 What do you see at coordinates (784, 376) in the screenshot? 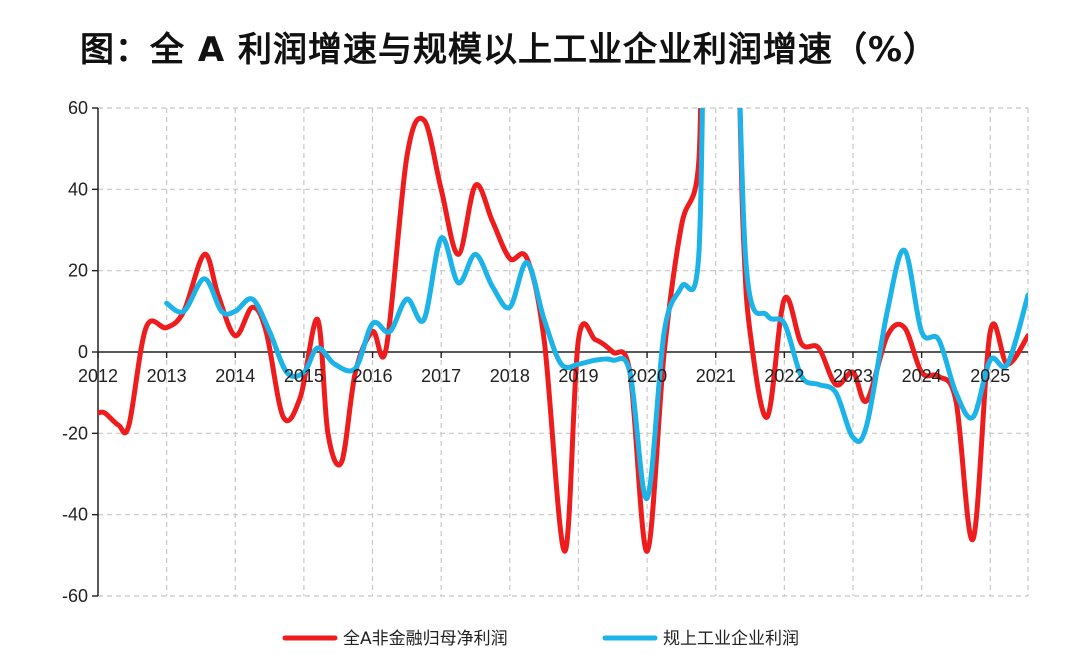
I see `x-tick-label: 2022` at bounding box center [784, 376].